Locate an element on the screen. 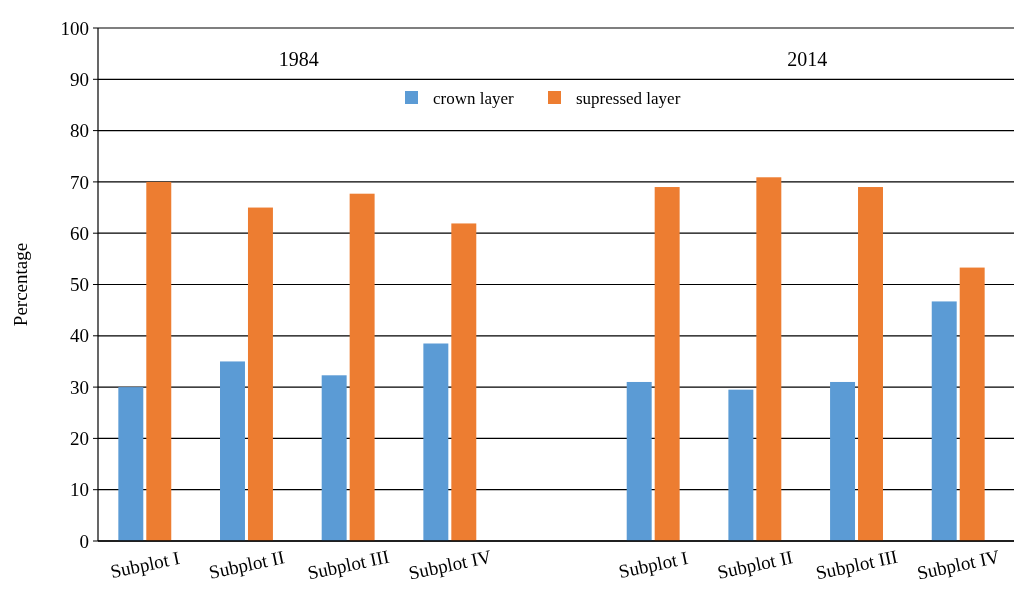 The image size is (1014, 606). legend-label: supressed layer is located at coordinates (628, 98).